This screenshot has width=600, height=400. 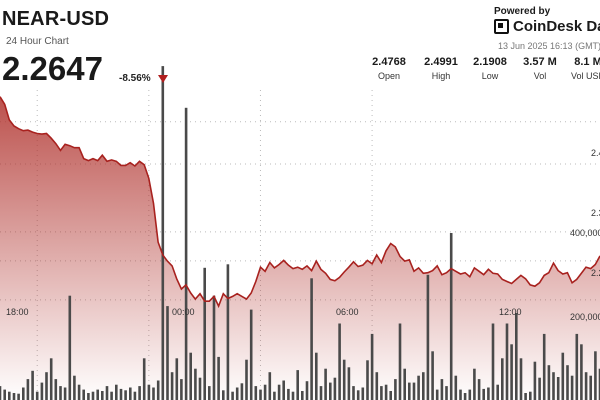 What do you see at coordinates (441, 68) in the screenshot?
I see `stat-high: 2.4991 High` at bounding box center [441, 68].